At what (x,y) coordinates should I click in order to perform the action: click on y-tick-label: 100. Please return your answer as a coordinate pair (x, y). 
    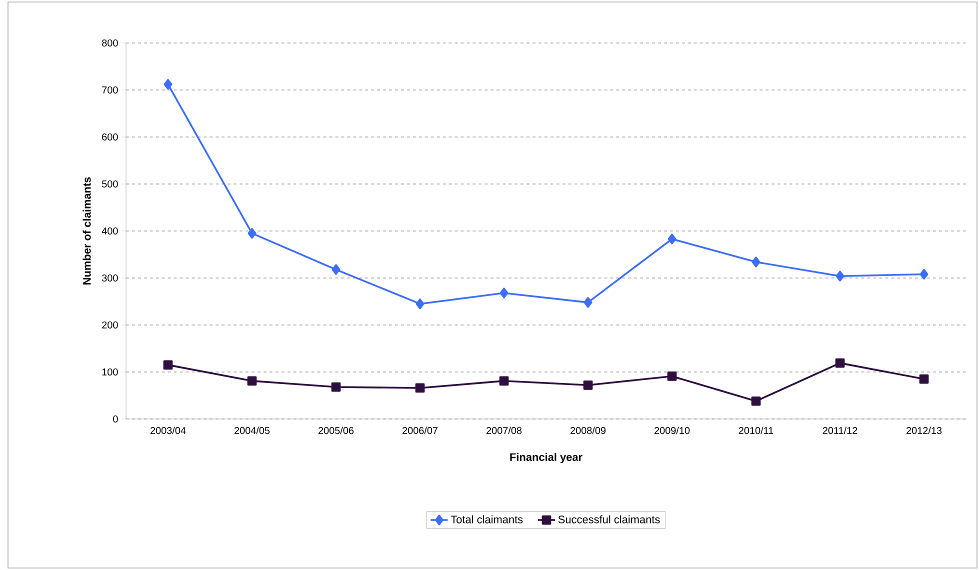
    Looking at the image, I should click on (110, 372).